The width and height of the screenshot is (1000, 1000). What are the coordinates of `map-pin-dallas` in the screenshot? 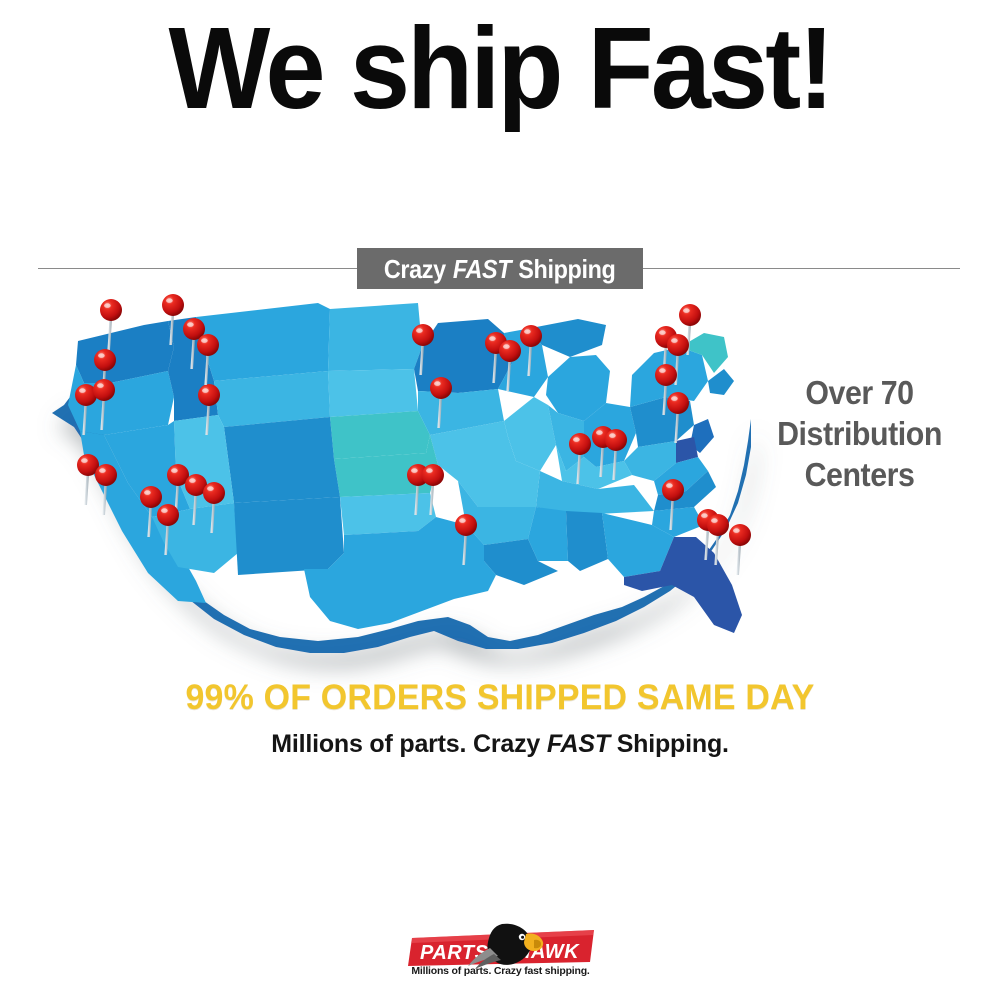 It's located at (466, 539).